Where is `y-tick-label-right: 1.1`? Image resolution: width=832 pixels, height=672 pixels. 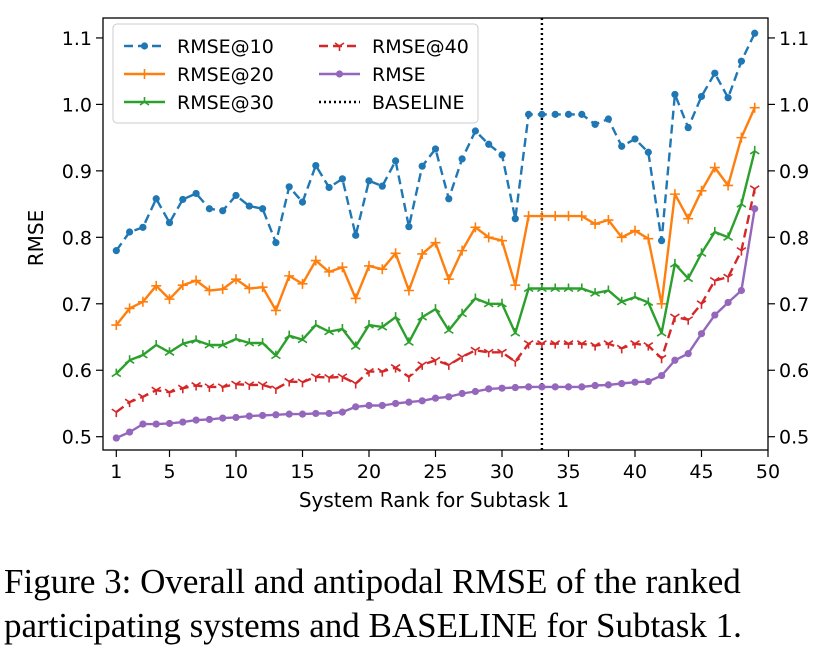 y-tick-label-right: 1.1 is located at coordinates (794, 39).